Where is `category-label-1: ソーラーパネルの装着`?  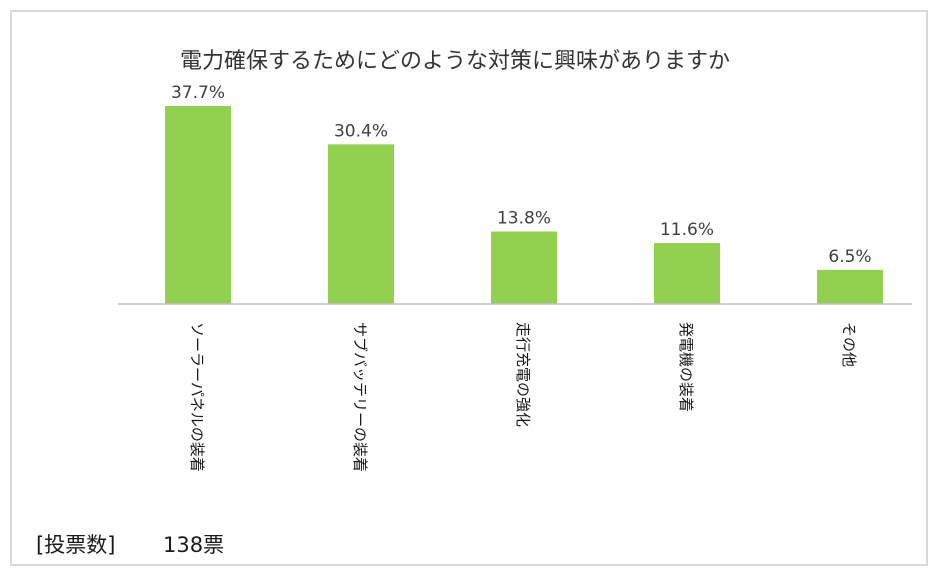
category-label-1: ソーラーパネルの装着 is located at coordinates (197, 397).